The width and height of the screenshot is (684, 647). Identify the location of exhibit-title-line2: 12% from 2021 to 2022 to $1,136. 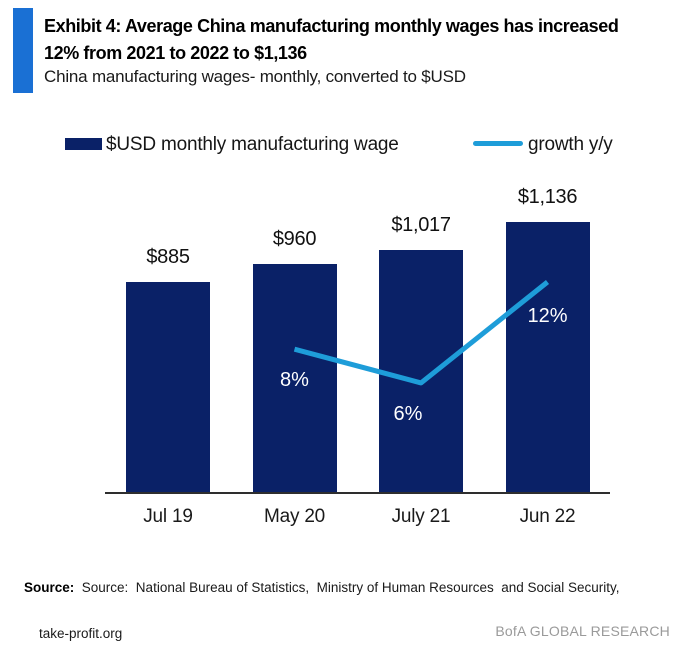
(175, 53).